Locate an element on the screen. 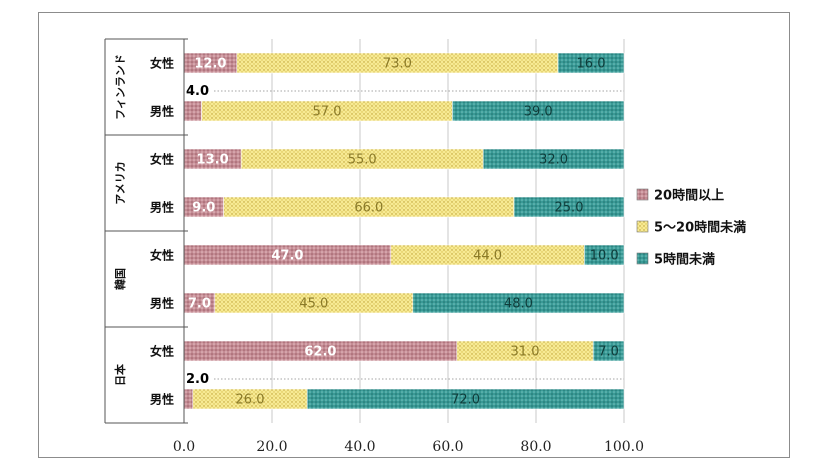  legend: 20時間以上 5～20時間未満 5時間未満 is located at coordinates (691, 228).